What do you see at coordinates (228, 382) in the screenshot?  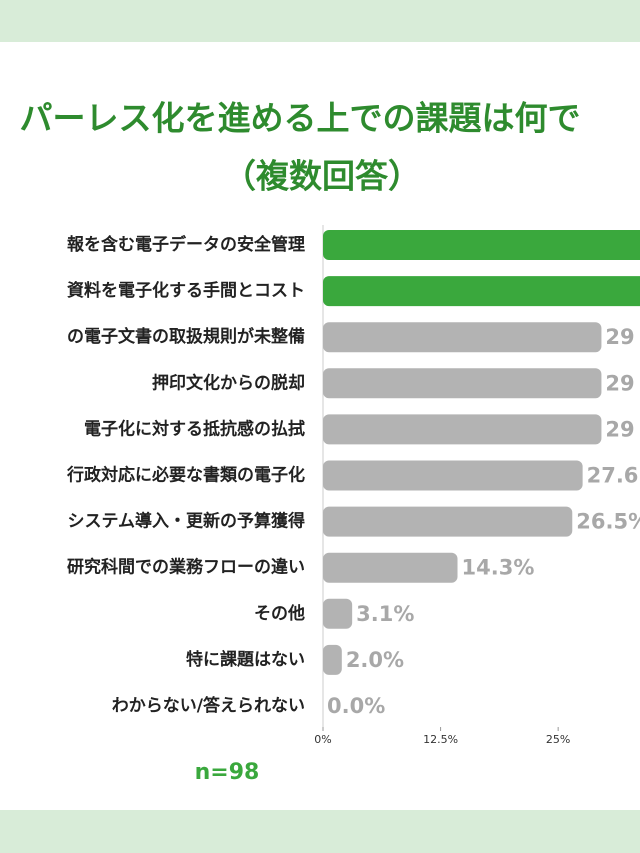 I see `category-label: 押印文化からの脱却` at bounding box center [228, 382].